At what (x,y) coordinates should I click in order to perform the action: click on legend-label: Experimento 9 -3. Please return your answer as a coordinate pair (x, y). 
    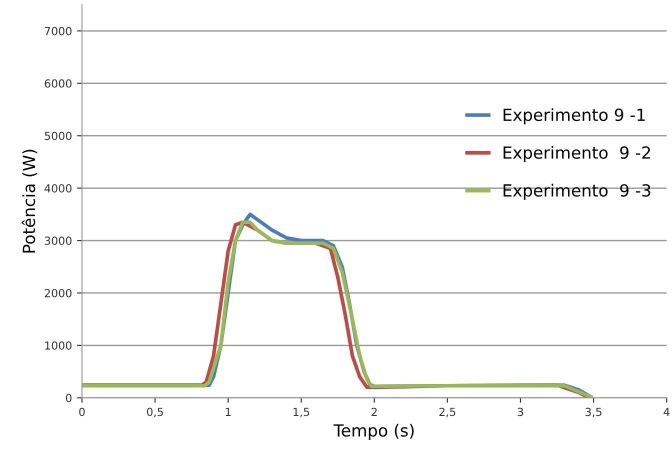
    Looking at the image, I should click on (577, 192).